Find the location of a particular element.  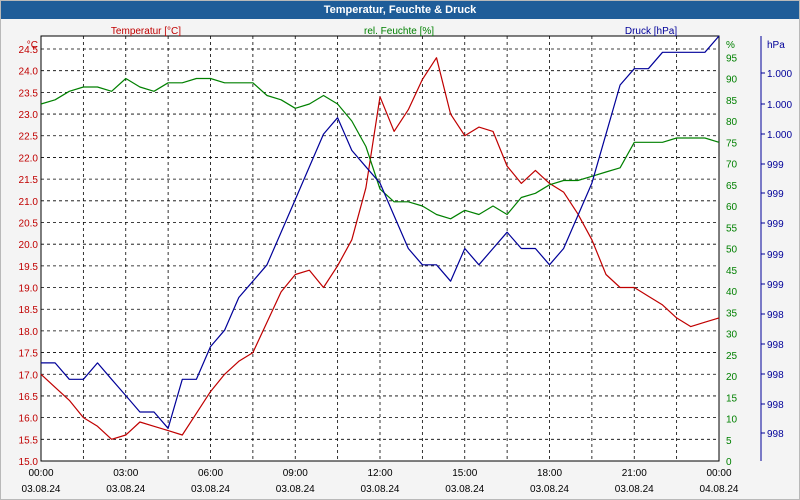

humidity-tick-label: 70 is located at coordinates (732, 165).